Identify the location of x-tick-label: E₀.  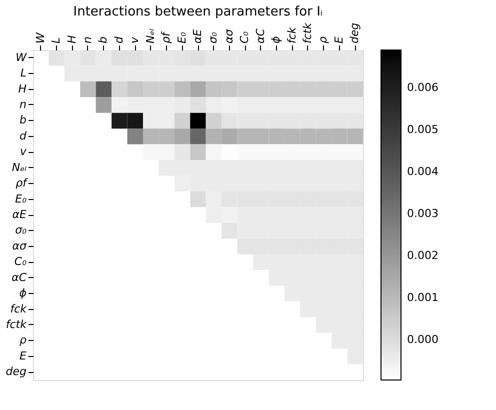
(181, 38).